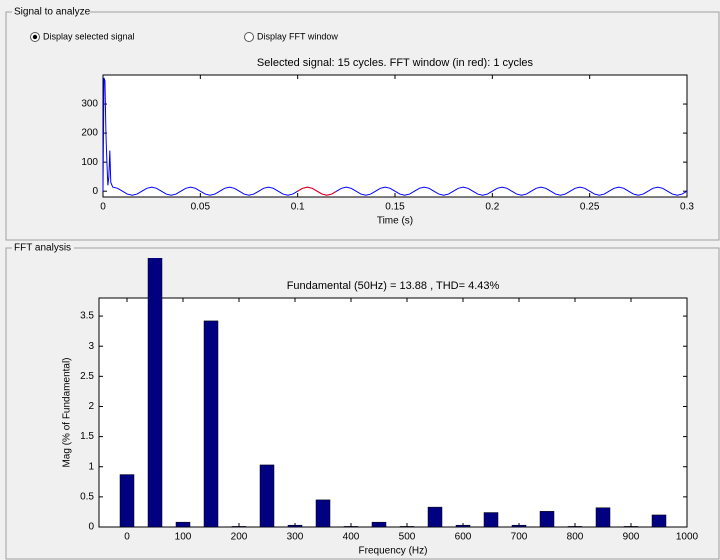  I want to click on x-tick-label: 1000, so click(687, 537).